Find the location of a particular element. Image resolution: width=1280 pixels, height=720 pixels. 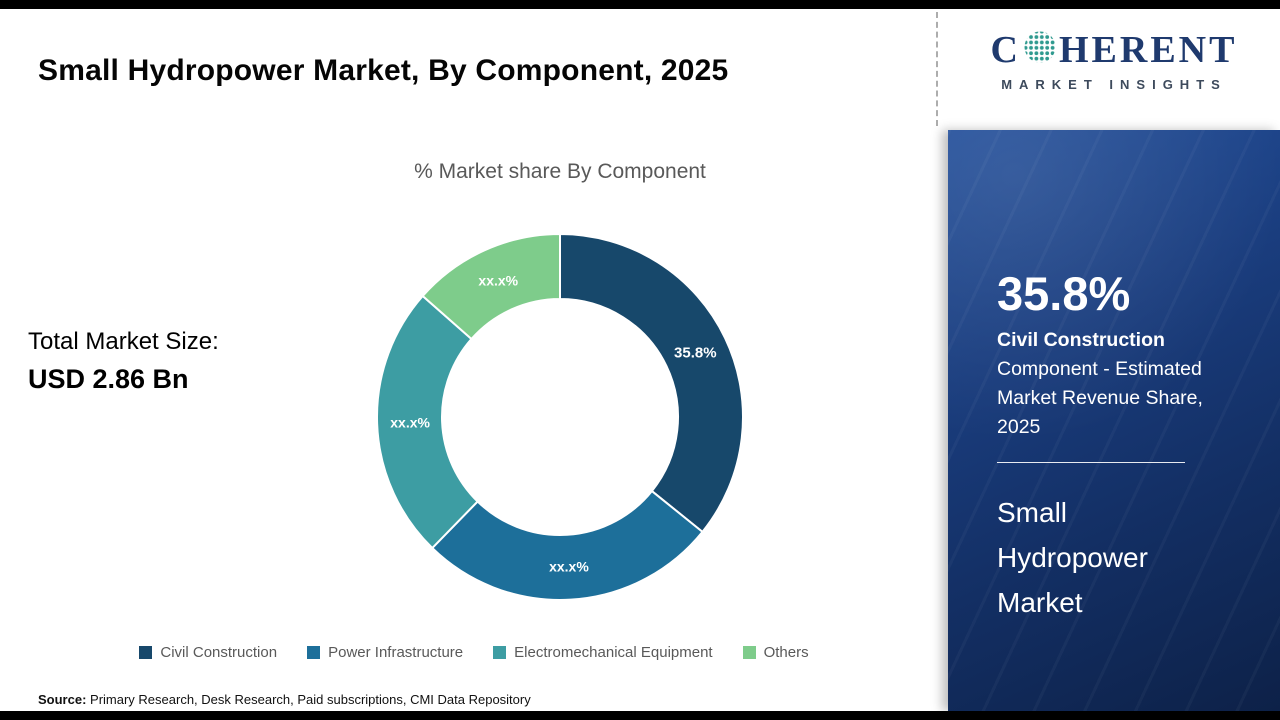

donut-segment-label-0: 35.8% is located at coordinates (695, 352).